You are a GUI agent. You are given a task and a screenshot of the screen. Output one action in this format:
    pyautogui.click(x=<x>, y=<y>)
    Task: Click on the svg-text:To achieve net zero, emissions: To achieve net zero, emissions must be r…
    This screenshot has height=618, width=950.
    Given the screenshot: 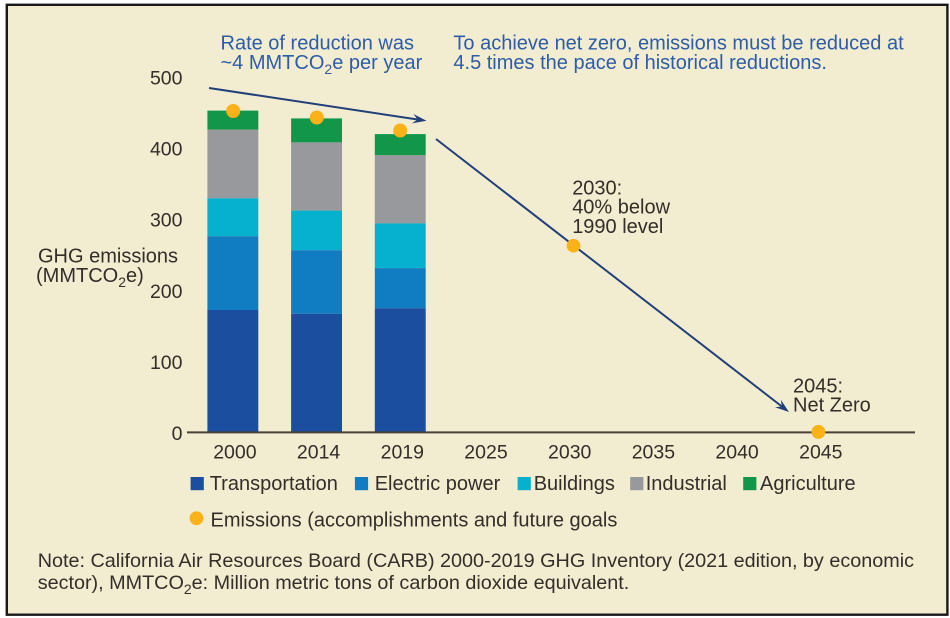 What is the action you would take?
    pyautogui.click(x=678, y=44)
    